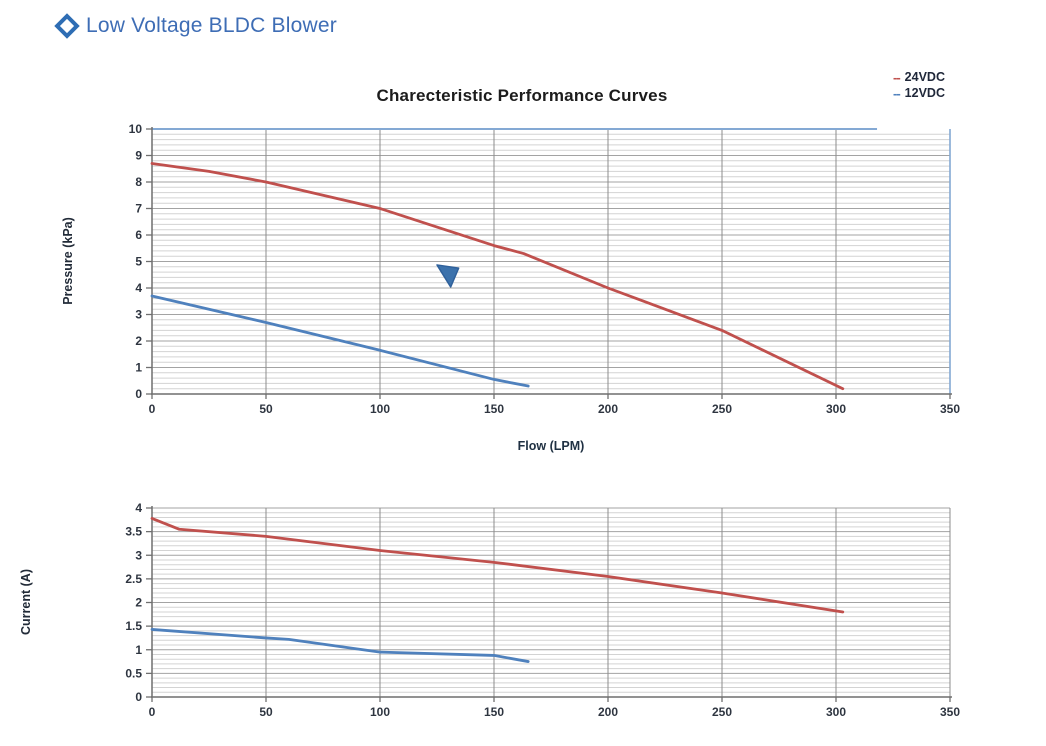 Image resolution: width=1046 pixels, height=746 pixels. I want to click on legend-item-24vdc: -- 24VDC, so click(919, 77).